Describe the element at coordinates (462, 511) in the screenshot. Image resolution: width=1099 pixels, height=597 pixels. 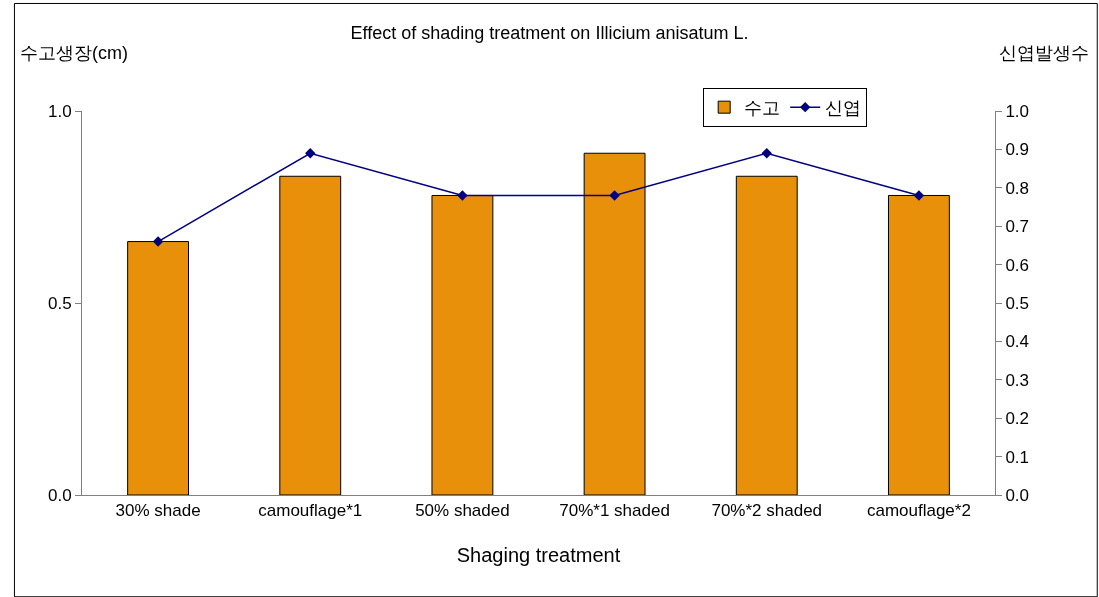
I see `x-tick-label: 50% shaded` at that location.